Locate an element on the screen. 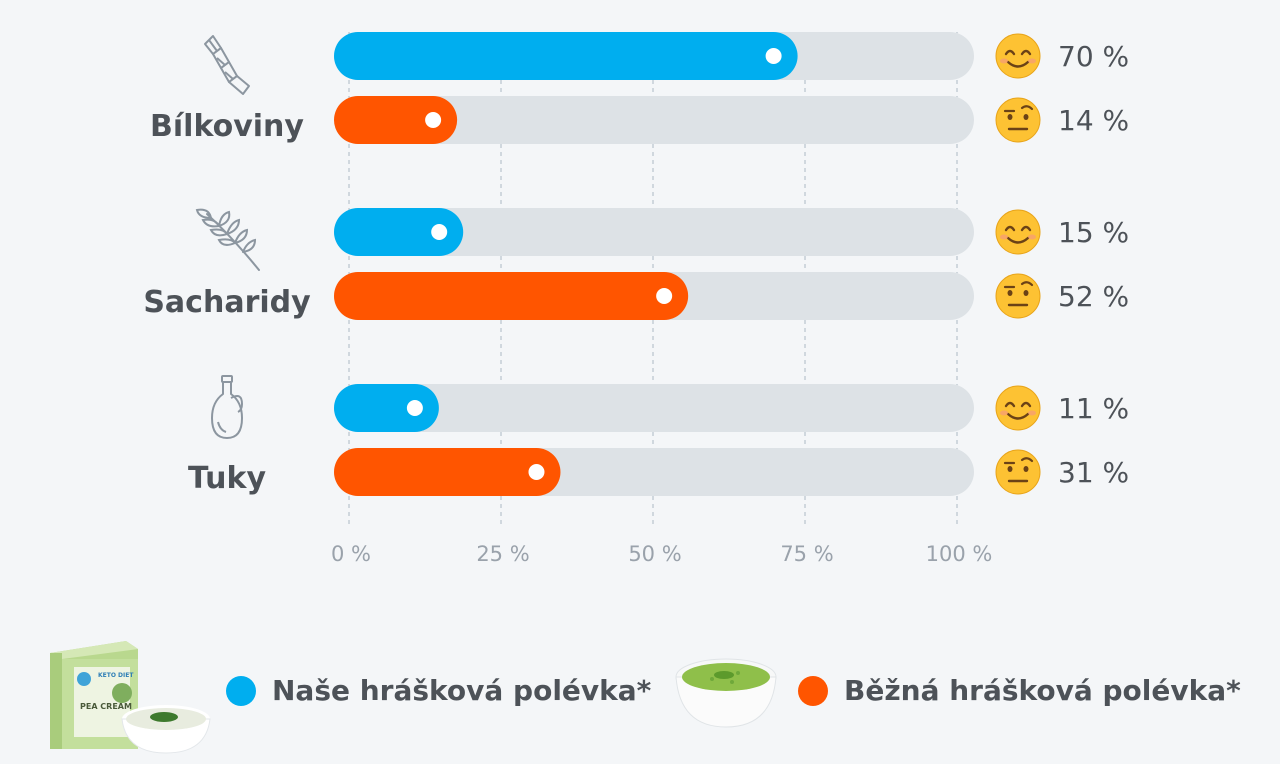 This screenshot has height=764, width=1280. legend-dot-ours is located at coordinates (241, 690).